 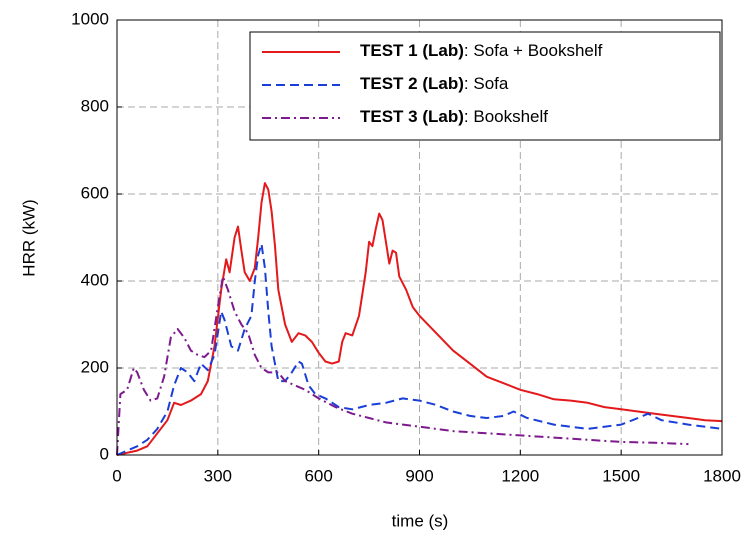 I want to click on x-axis-label: time (s), so click(x=420, y=520).